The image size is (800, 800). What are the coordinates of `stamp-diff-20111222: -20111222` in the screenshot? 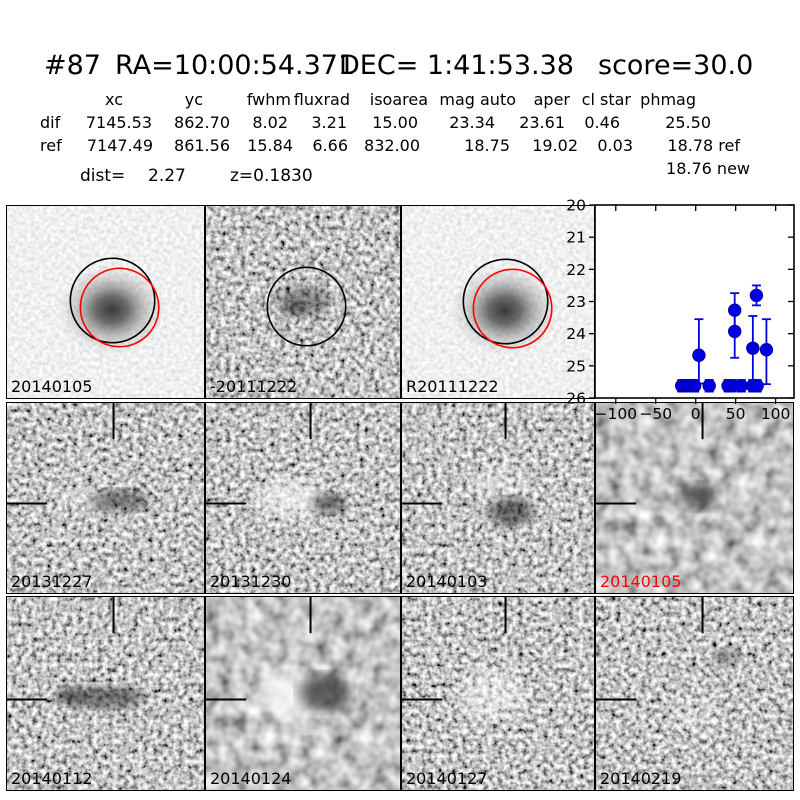 It's located at (303, 302).